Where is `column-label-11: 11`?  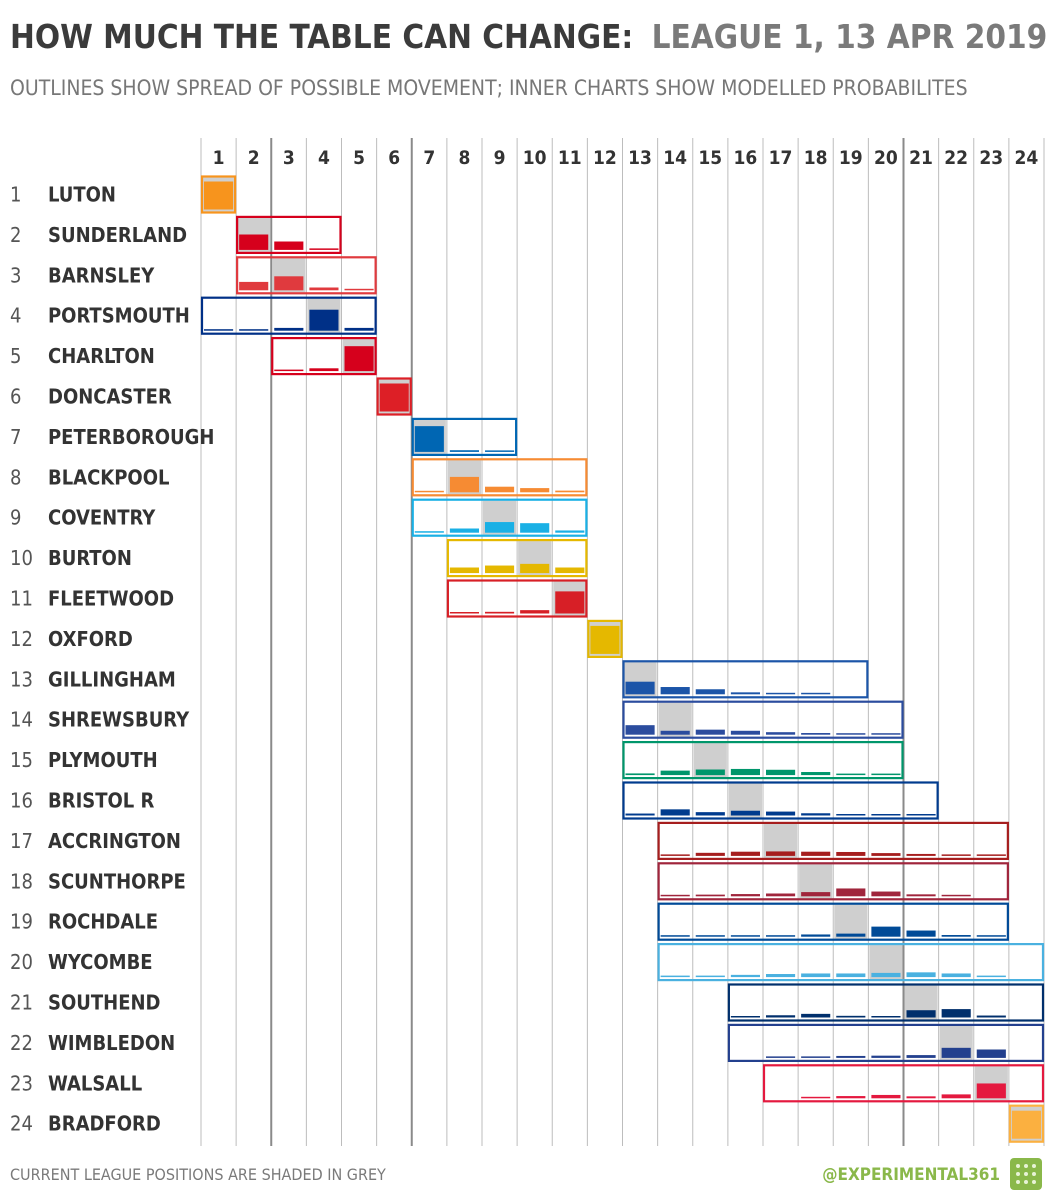 column-label-11: 11 is located at coordinates (570, 158).